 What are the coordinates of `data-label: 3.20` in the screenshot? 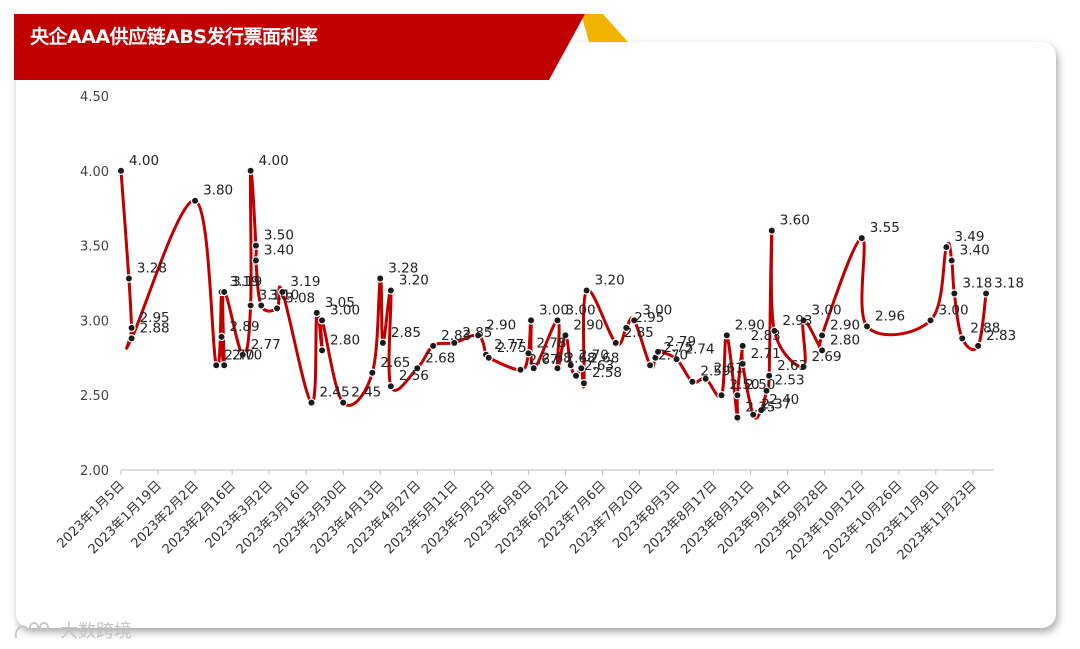 It's located at (610, 280).